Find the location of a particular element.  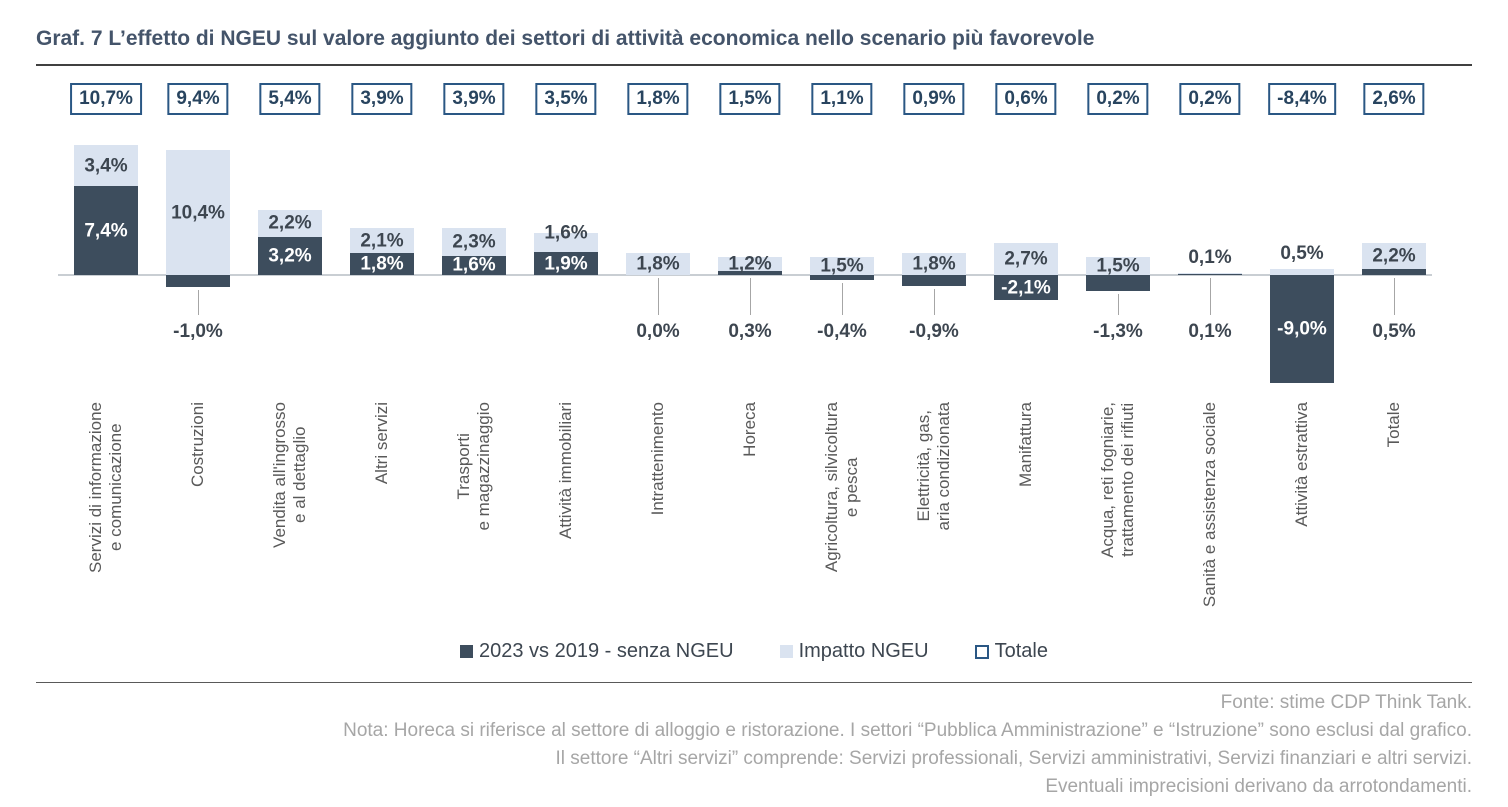

dark-segment-value-label: 0,1% is located at coordinates (1210, 331).